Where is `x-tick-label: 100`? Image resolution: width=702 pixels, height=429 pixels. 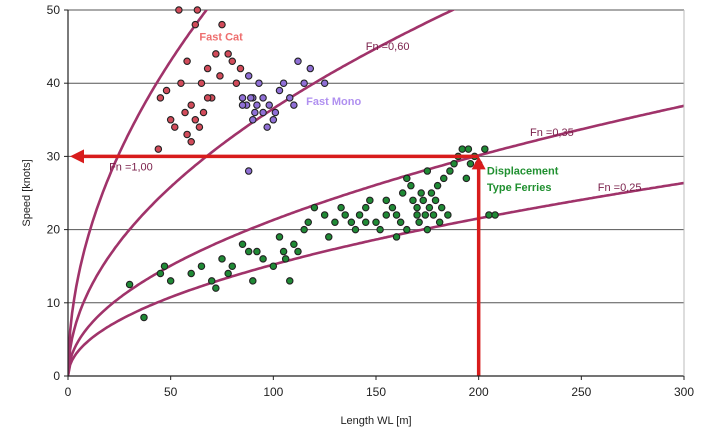
x-tick-label: 100 is located at coordinates (273, 392).